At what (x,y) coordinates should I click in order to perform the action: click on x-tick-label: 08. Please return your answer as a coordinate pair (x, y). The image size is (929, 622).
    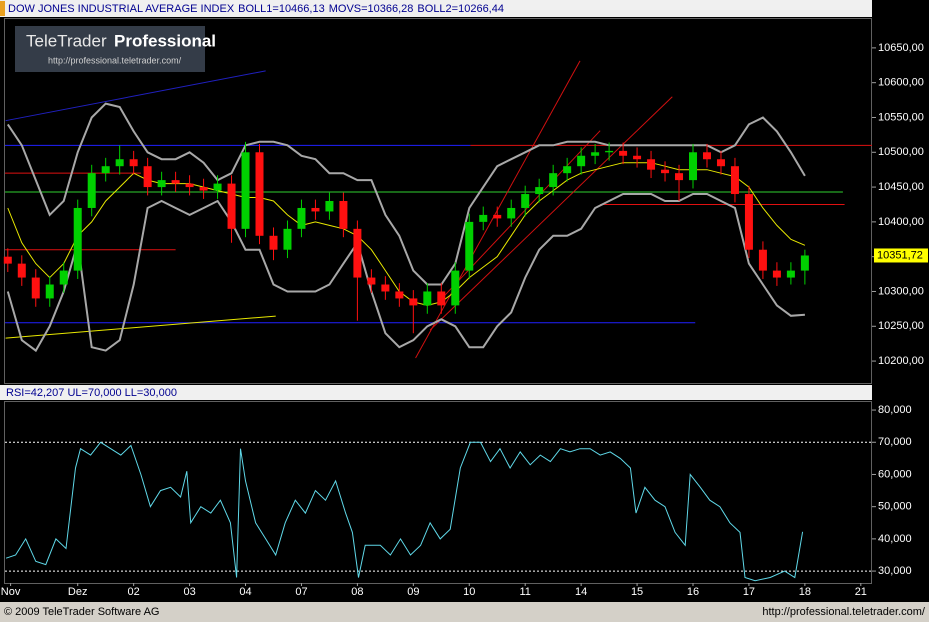
    Looking at the image, I should click on (357, 592).